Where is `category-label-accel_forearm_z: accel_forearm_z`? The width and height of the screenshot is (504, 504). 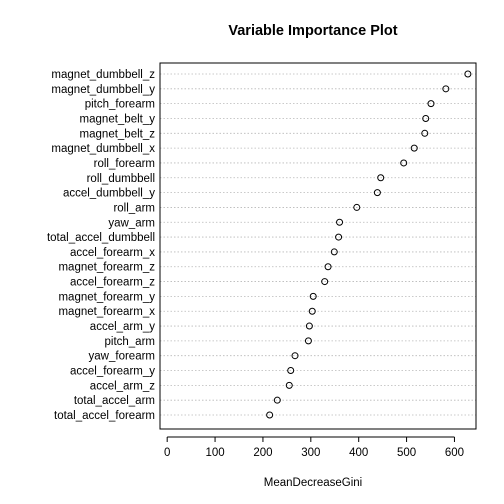 category-label-accel_forearm_z: accel_forearm_z is located at coordinates (112, 283).